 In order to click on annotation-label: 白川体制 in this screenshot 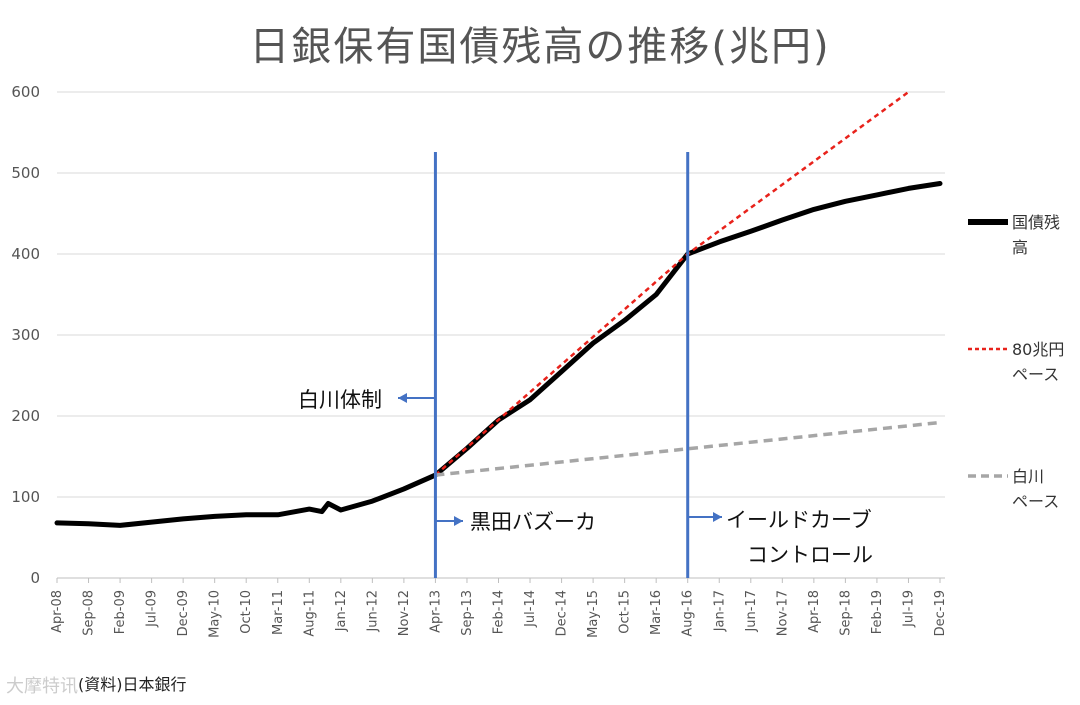, I will do `click(340, 400)`.